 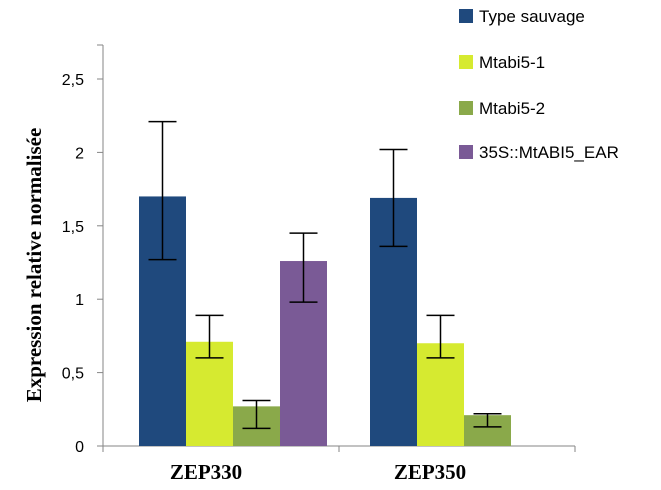 I want to click on legend-item: 35S::MtABI5_EAR, so click(x=539, y=152).